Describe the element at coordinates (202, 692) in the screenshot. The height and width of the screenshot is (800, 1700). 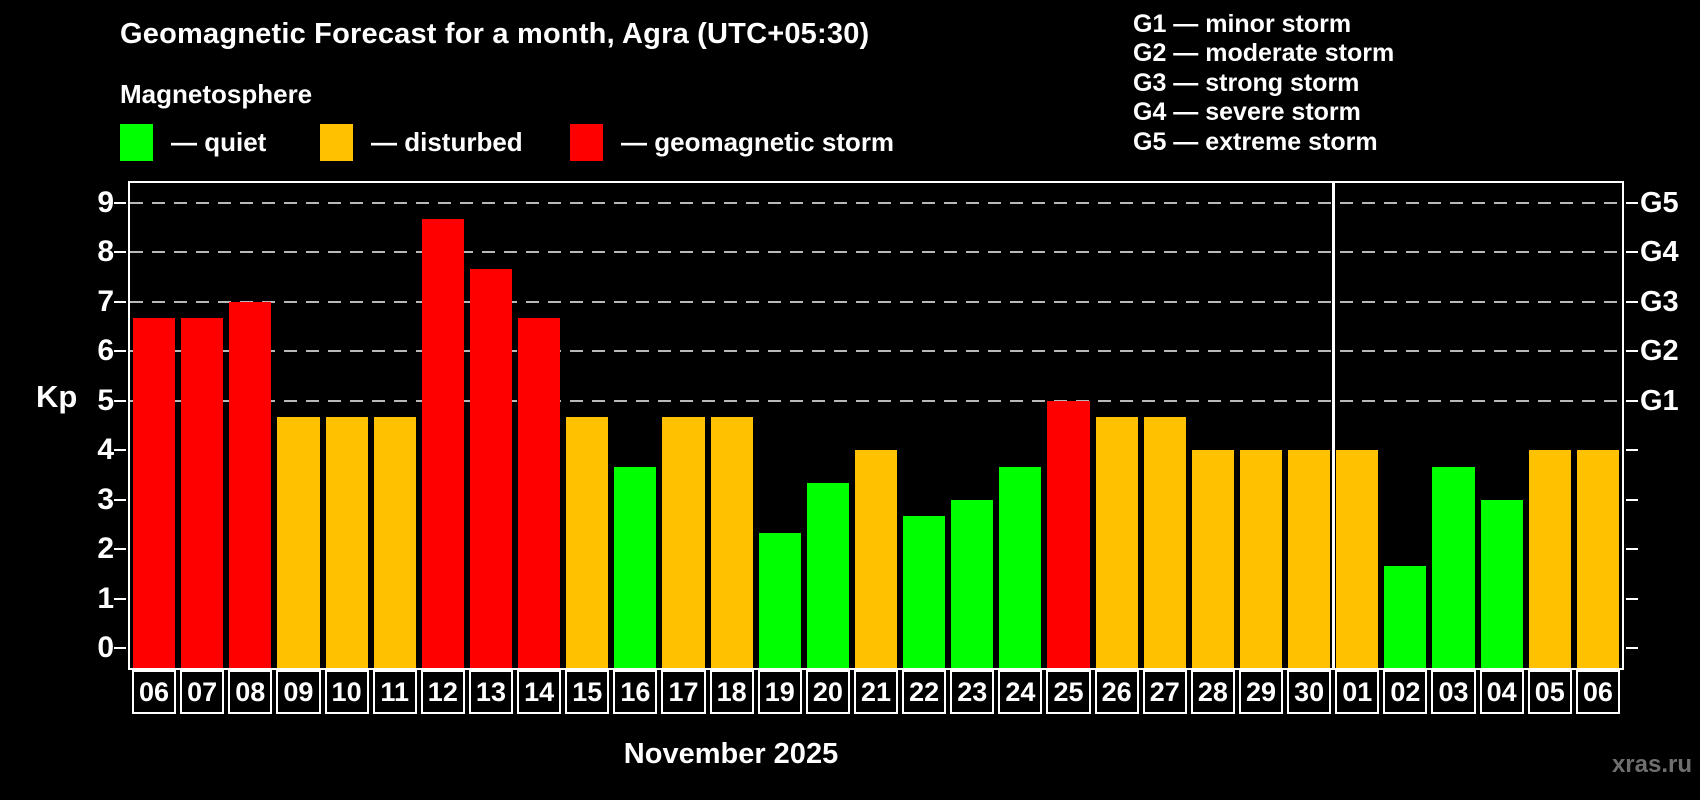
I see `day-cell-nov-07: 07` at that location.